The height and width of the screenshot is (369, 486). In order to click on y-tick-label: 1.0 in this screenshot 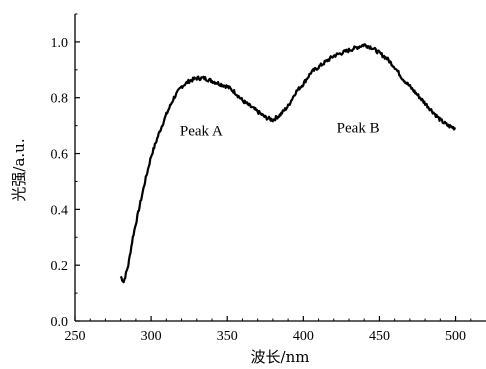, I will do `click(60, 43)`.